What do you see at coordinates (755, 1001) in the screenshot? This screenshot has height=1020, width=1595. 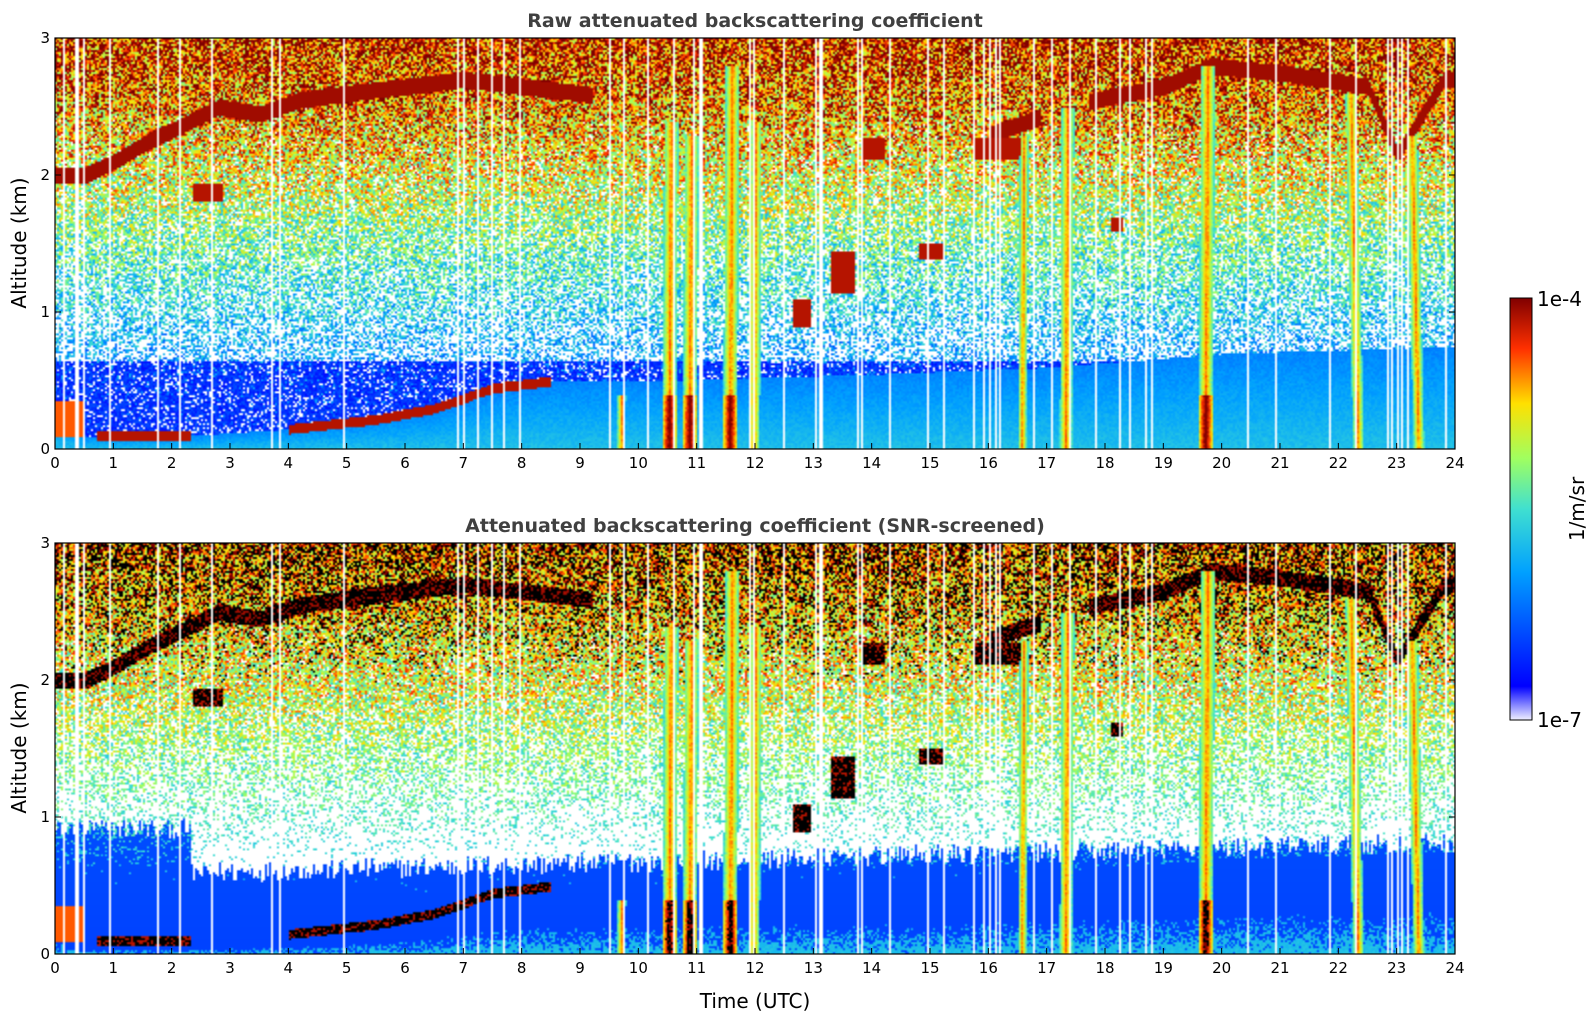 I see `panel-screened-xlabel: Time (UTC)` at bounding box center [755, 1001].